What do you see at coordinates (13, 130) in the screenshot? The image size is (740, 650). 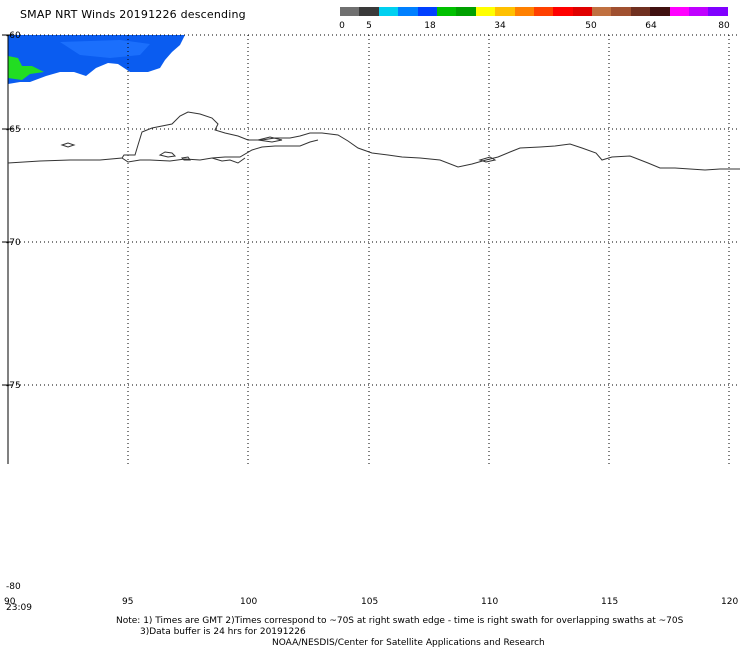 I see `lat-label-65: -65` at bounding box center [13, 130].